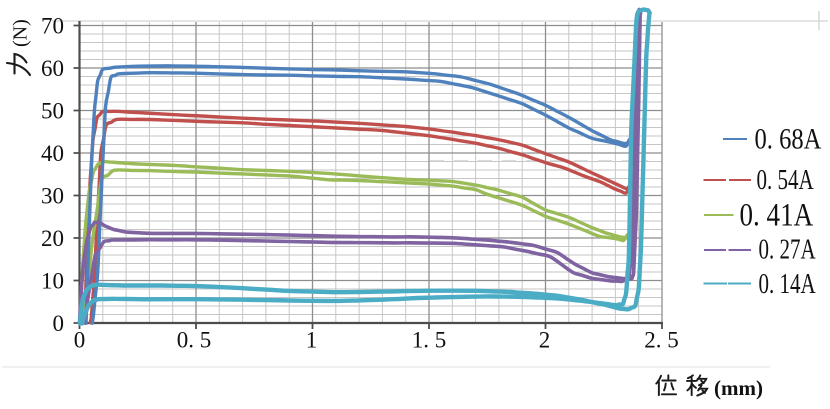 This screenshot has width=830, height=409. What do you see at coordinates (52, 153) in the screenshot?
I see `svg-text: 40` at bounding box center [52, 153].